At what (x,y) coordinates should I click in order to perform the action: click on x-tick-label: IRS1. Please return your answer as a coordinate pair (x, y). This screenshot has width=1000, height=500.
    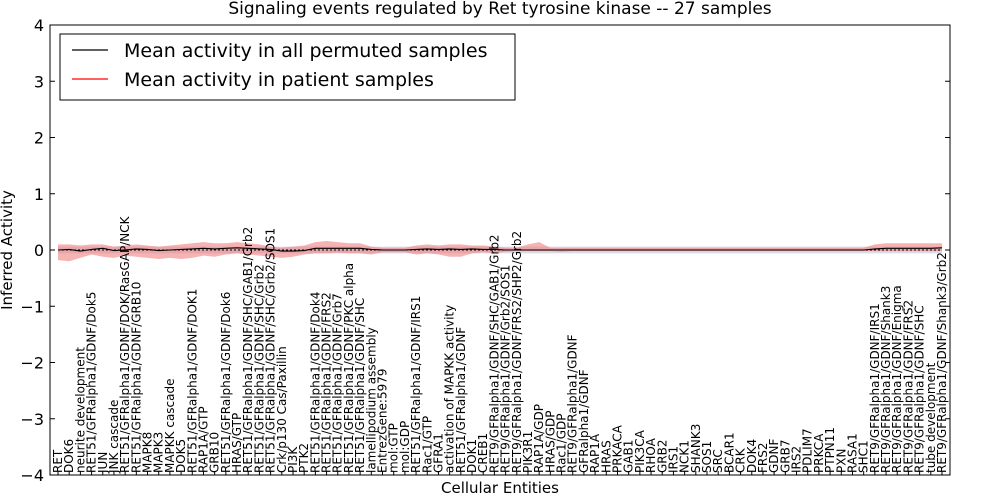
    Looking at the image, I should click on (673, 459).